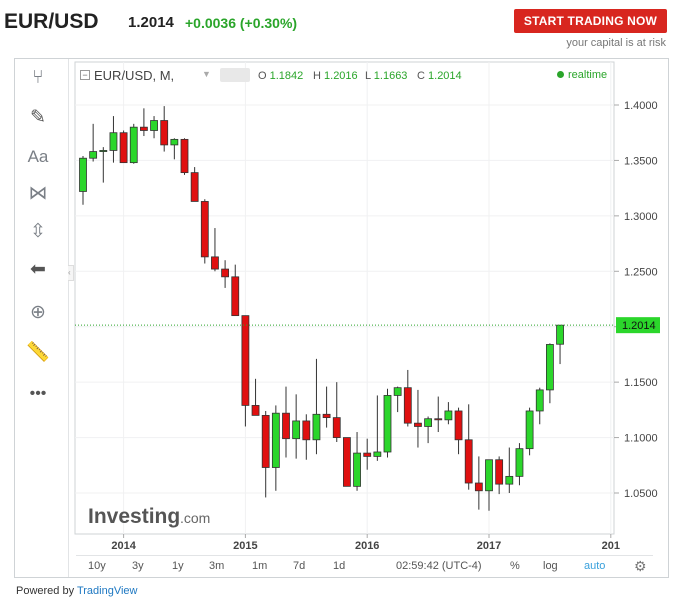  I want to click on range-1y-button: 1y, so click(178, 566).